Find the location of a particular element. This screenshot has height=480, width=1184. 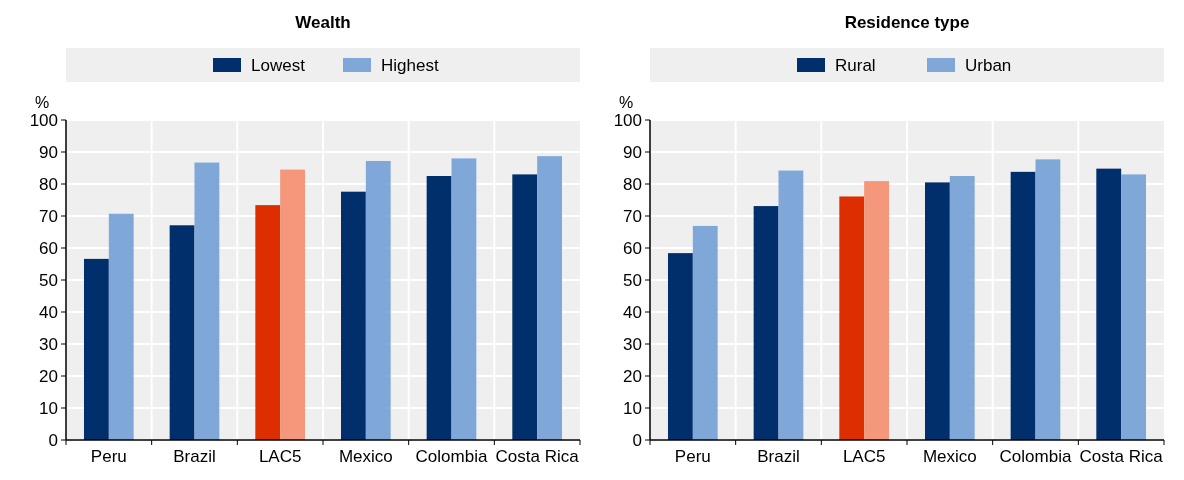

legend-label: Lowest is located at coordinates (278, 65).